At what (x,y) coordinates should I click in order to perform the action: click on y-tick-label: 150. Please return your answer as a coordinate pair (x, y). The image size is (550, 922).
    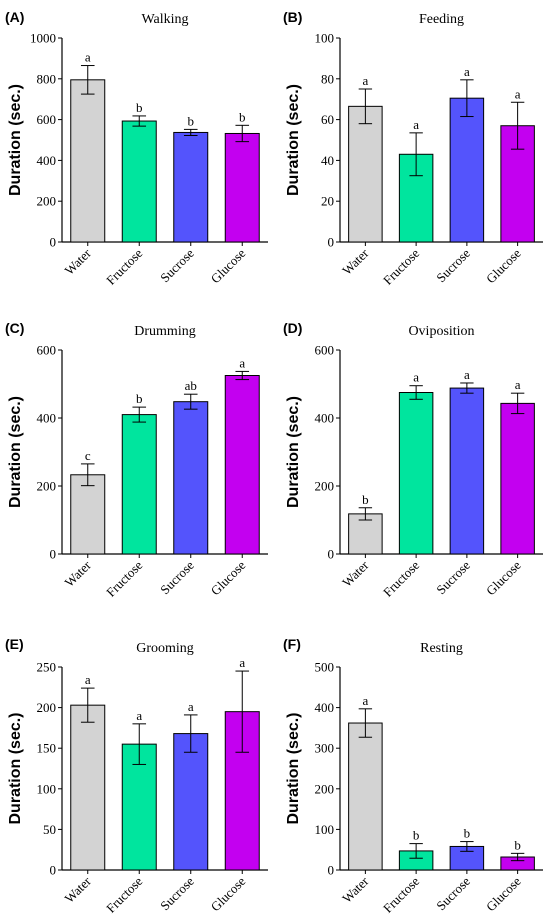
    Looking at the image, I should click on (47, 748).